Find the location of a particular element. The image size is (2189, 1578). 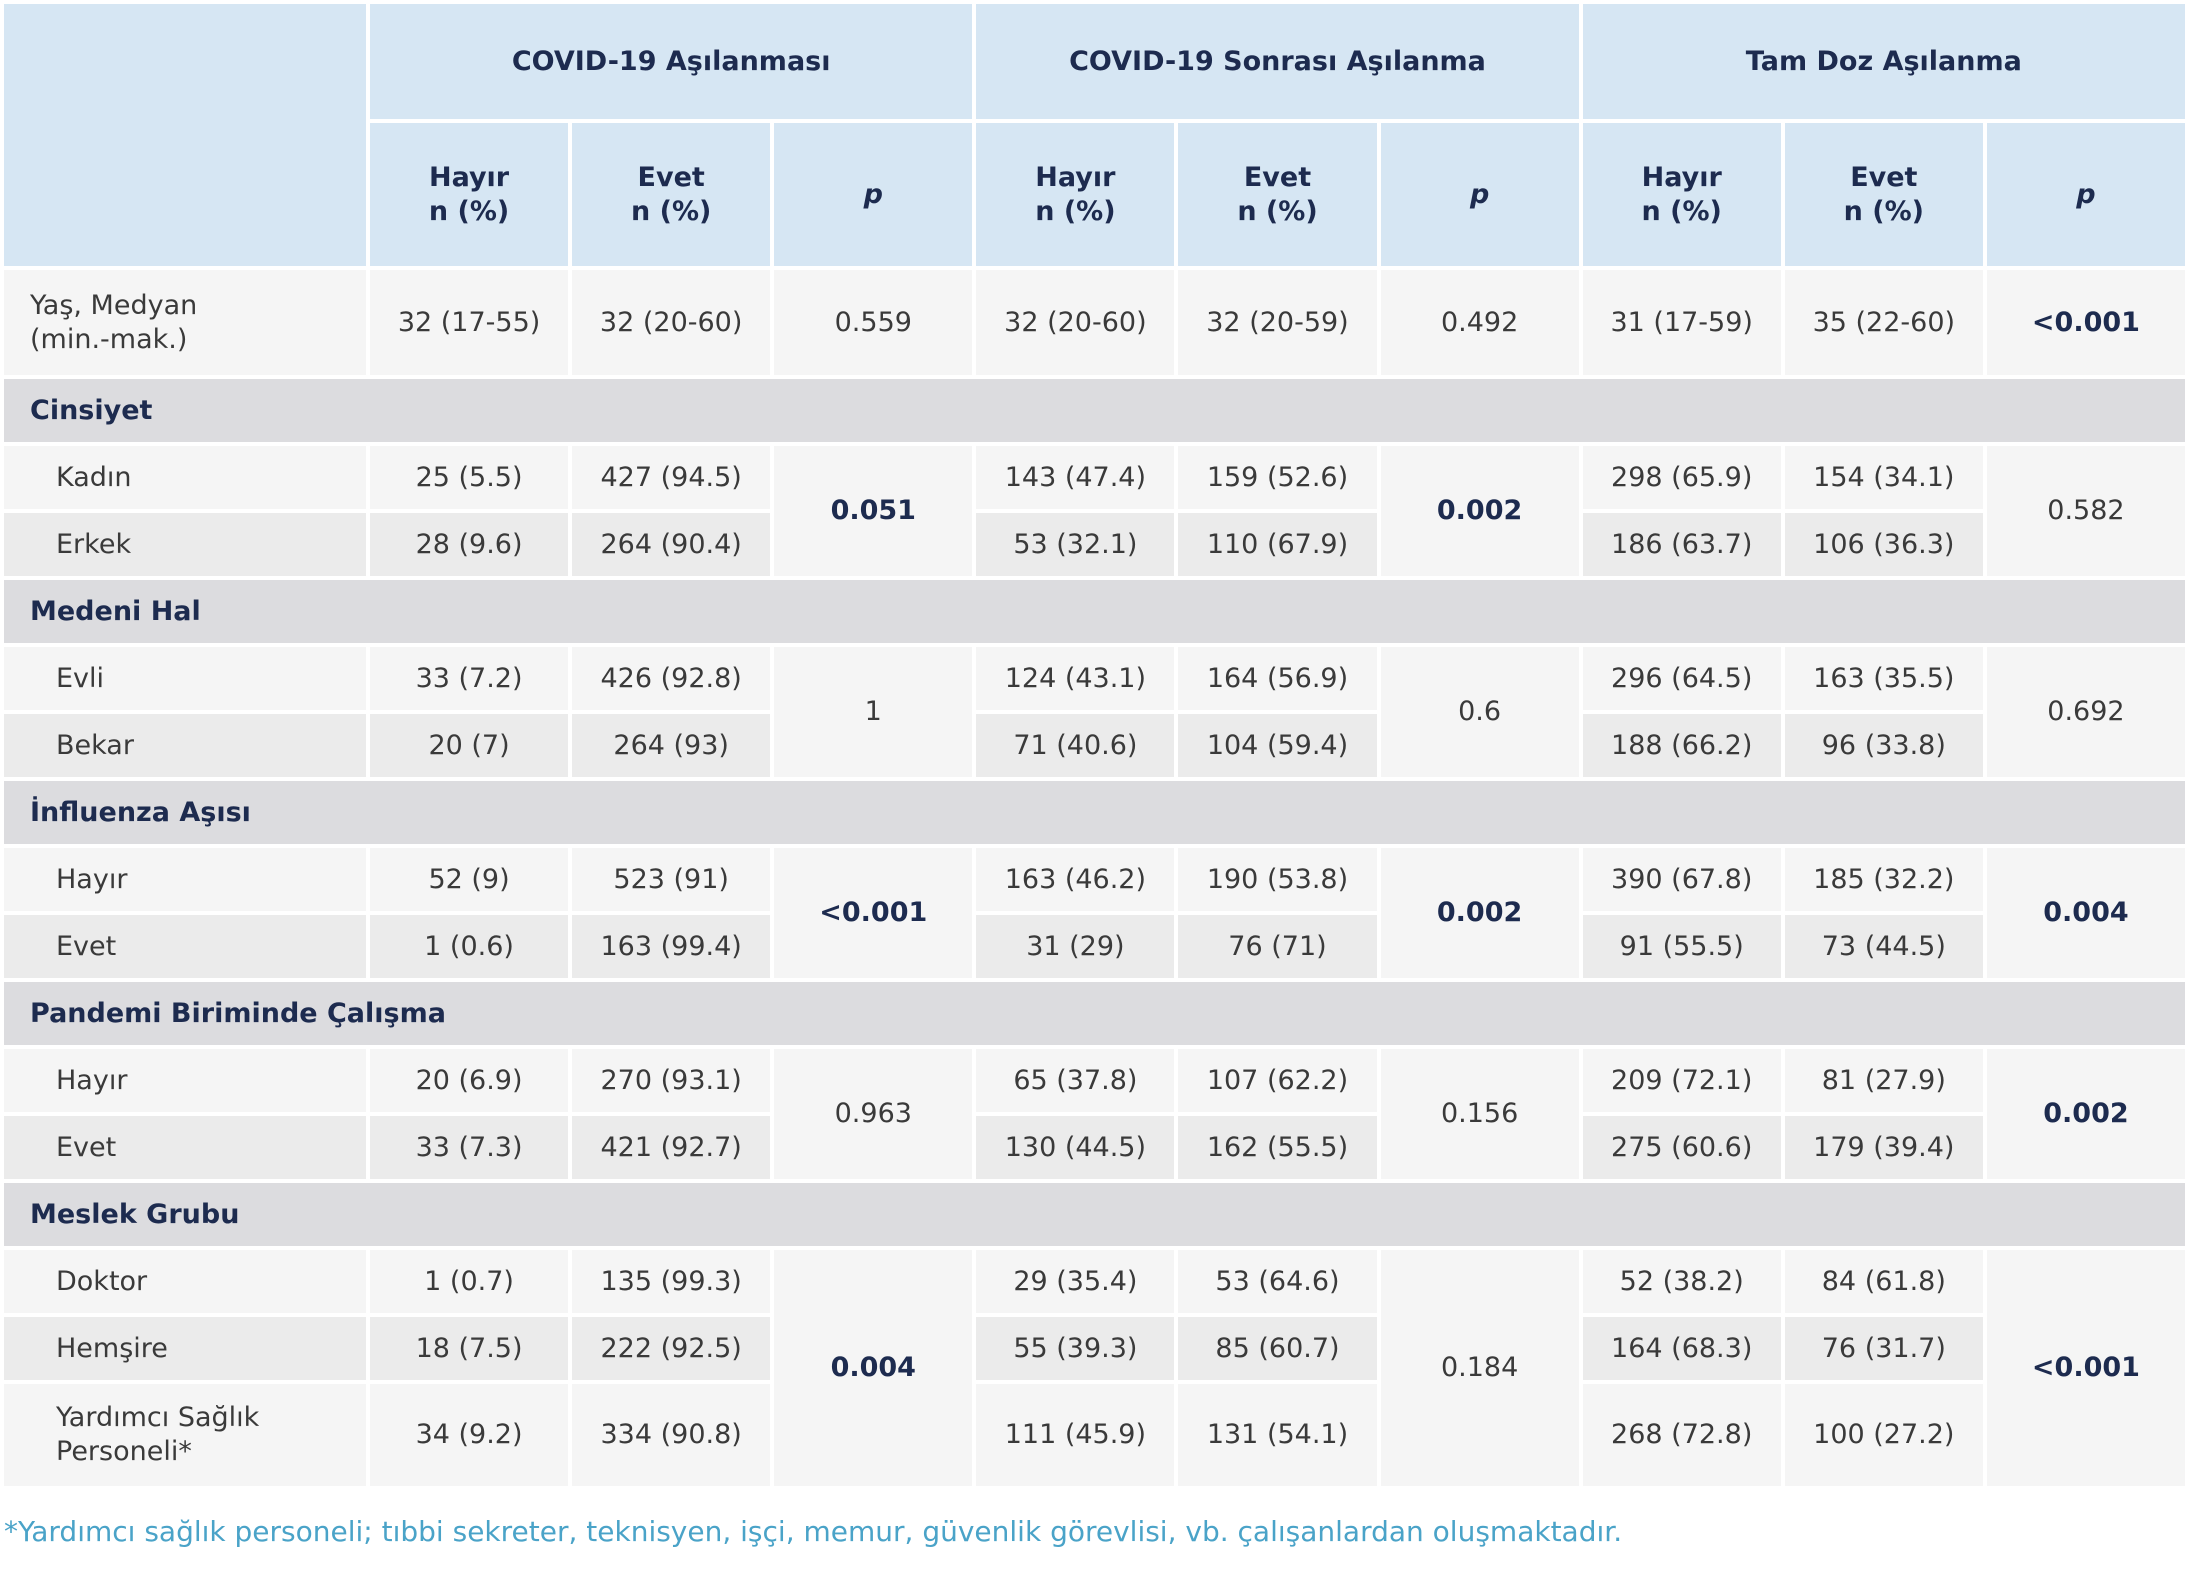

value-cell: 135 (99.3) is located at coordinates (671, 1281).